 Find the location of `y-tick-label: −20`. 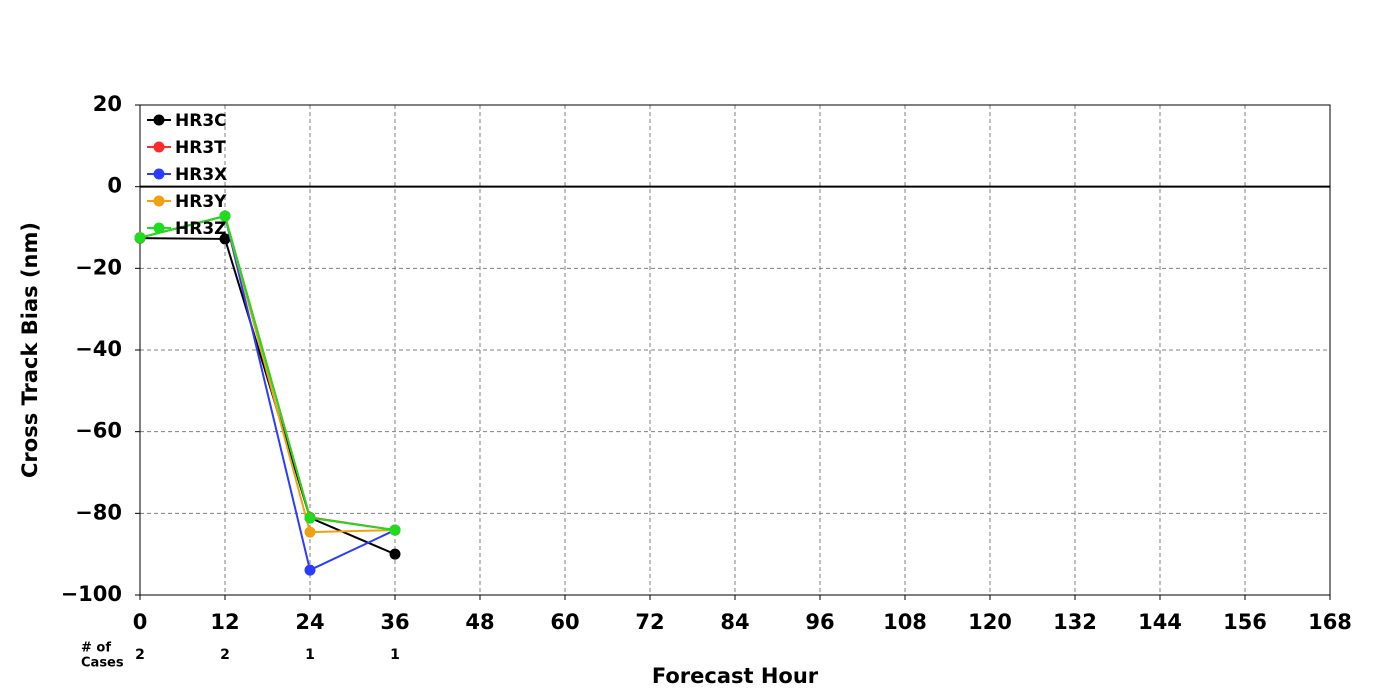

y-tick-label: −20 is located at coordinates (98, 267).